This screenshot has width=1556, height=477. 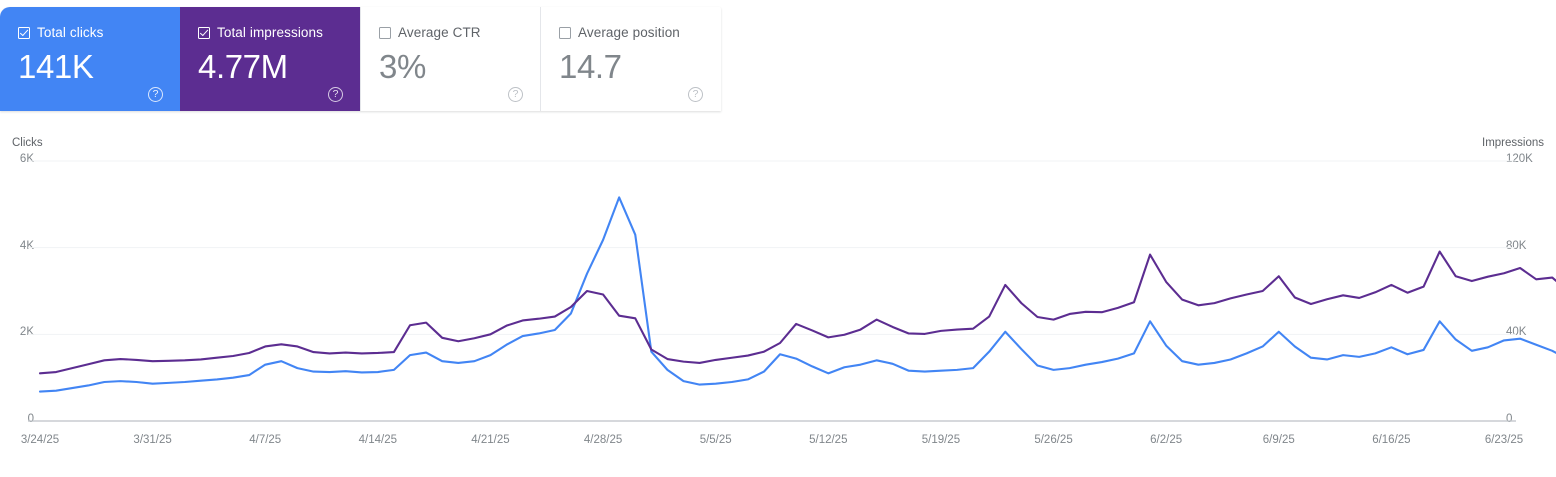 I want to click on x-axis-tick-label: 6/2/25, so click(x=1166, y=440).